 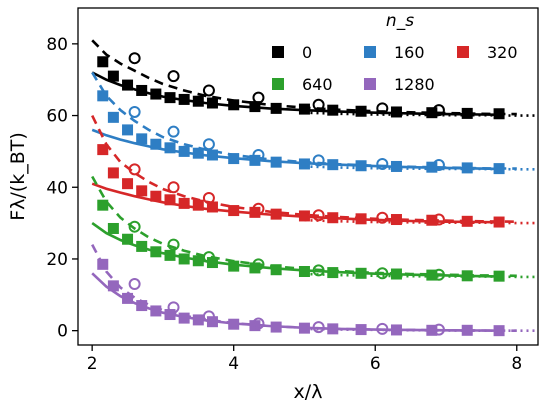 I want to click on y-tick-label: 20, so click(x=57, y=260).